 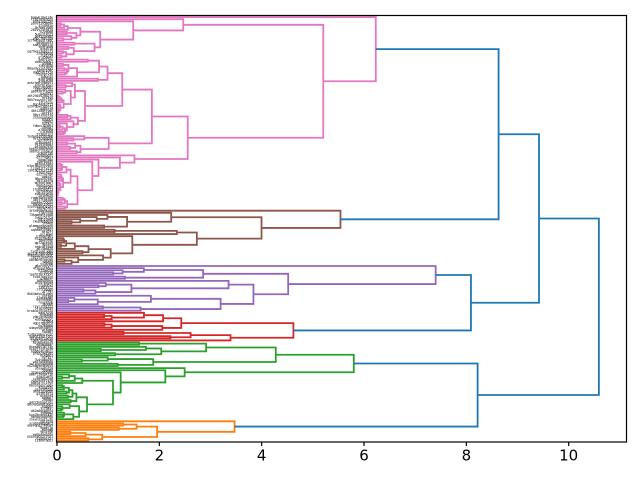 I want to click on leaf-label: 9y13ckaqnyh, so click(x=43, y=139).